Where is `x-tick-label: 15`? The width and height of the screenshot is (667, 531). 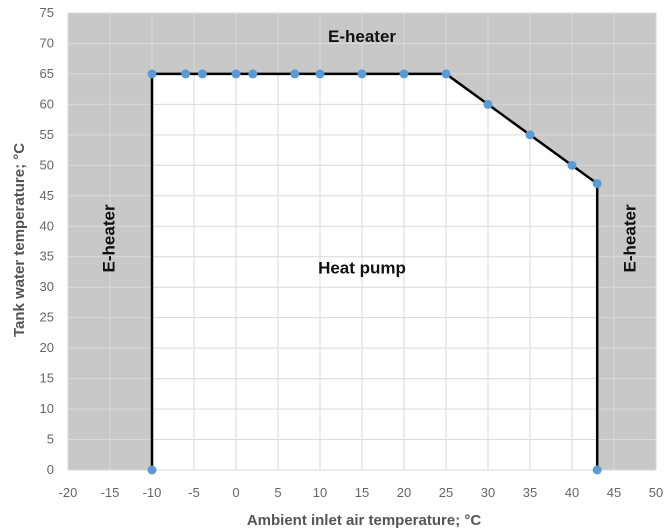 x-tick-label: 15 is located at coordinates (362, 492).